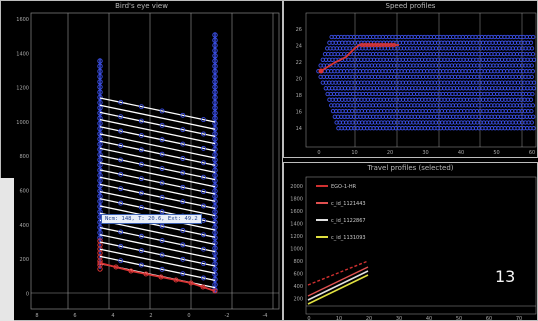 Image resolution: width=538 pixels, height=321 pixels. What do you see at coordinates (24, 260) in the screenshot?
I see `y-tick-label: 200` at bounding box center [24, 260].